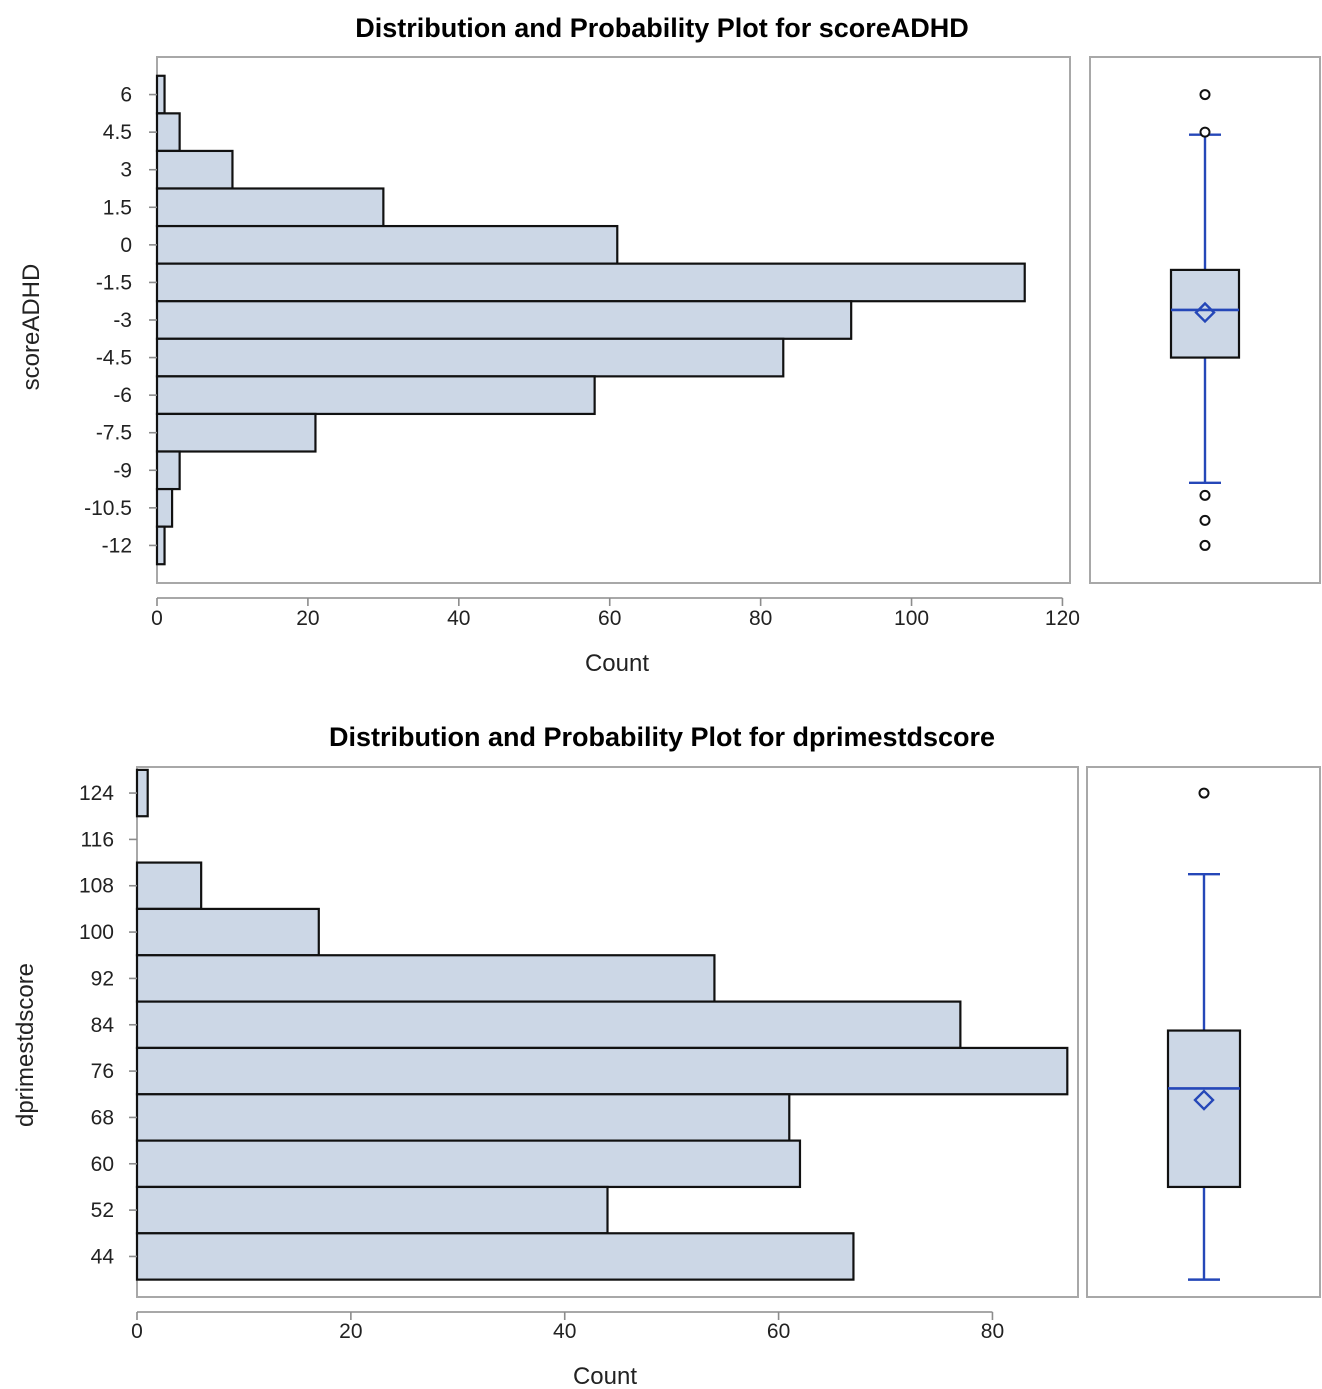  What do you see at coordinates (117, 132) in the screenshot?
I see `y-tick-label: 4.5` at bounding box center [117, 132].